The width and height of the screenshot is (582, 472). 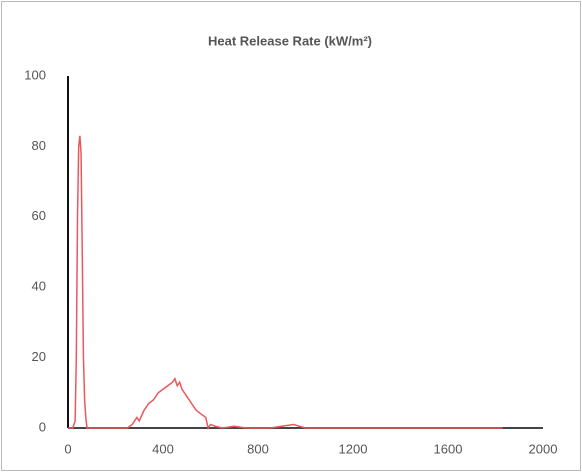 I want to click on x-tick-label: 1600, so click(x=448, y=448).